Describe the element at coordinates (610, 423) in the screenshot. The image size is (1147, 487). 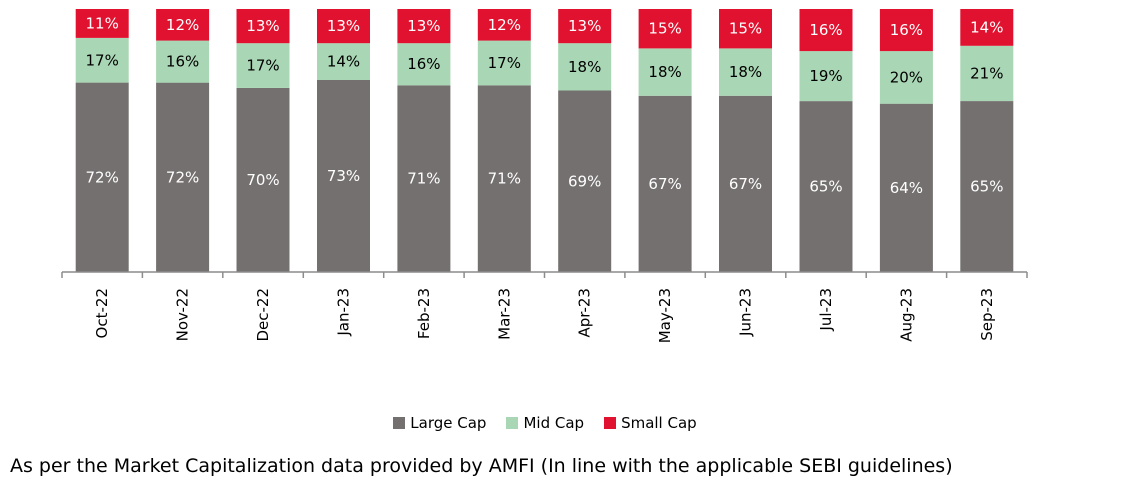
I see `legend-swatch-small-cap` at that location.